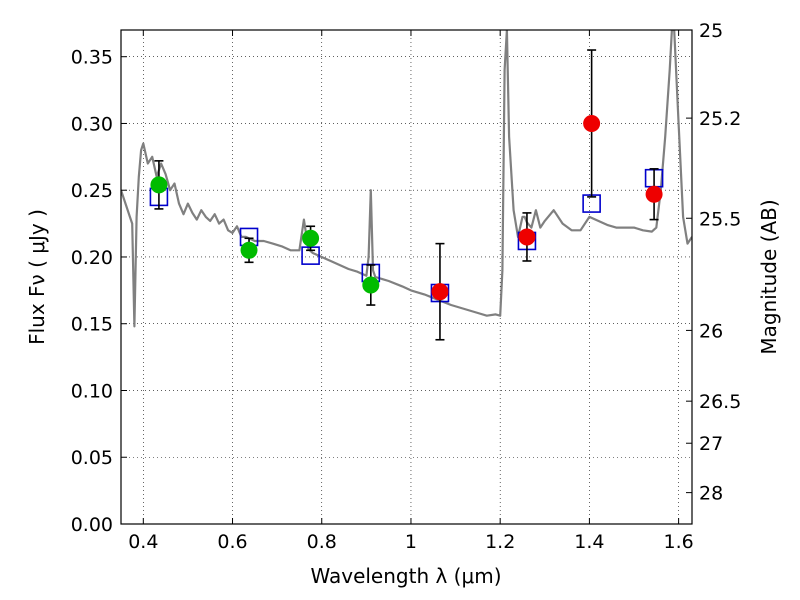 The image size is (800, 600). What do you see at coordinates (92, 258) in the screenshot?
I see `y-tick-label: 0.20` at bounding box center [92, 258].